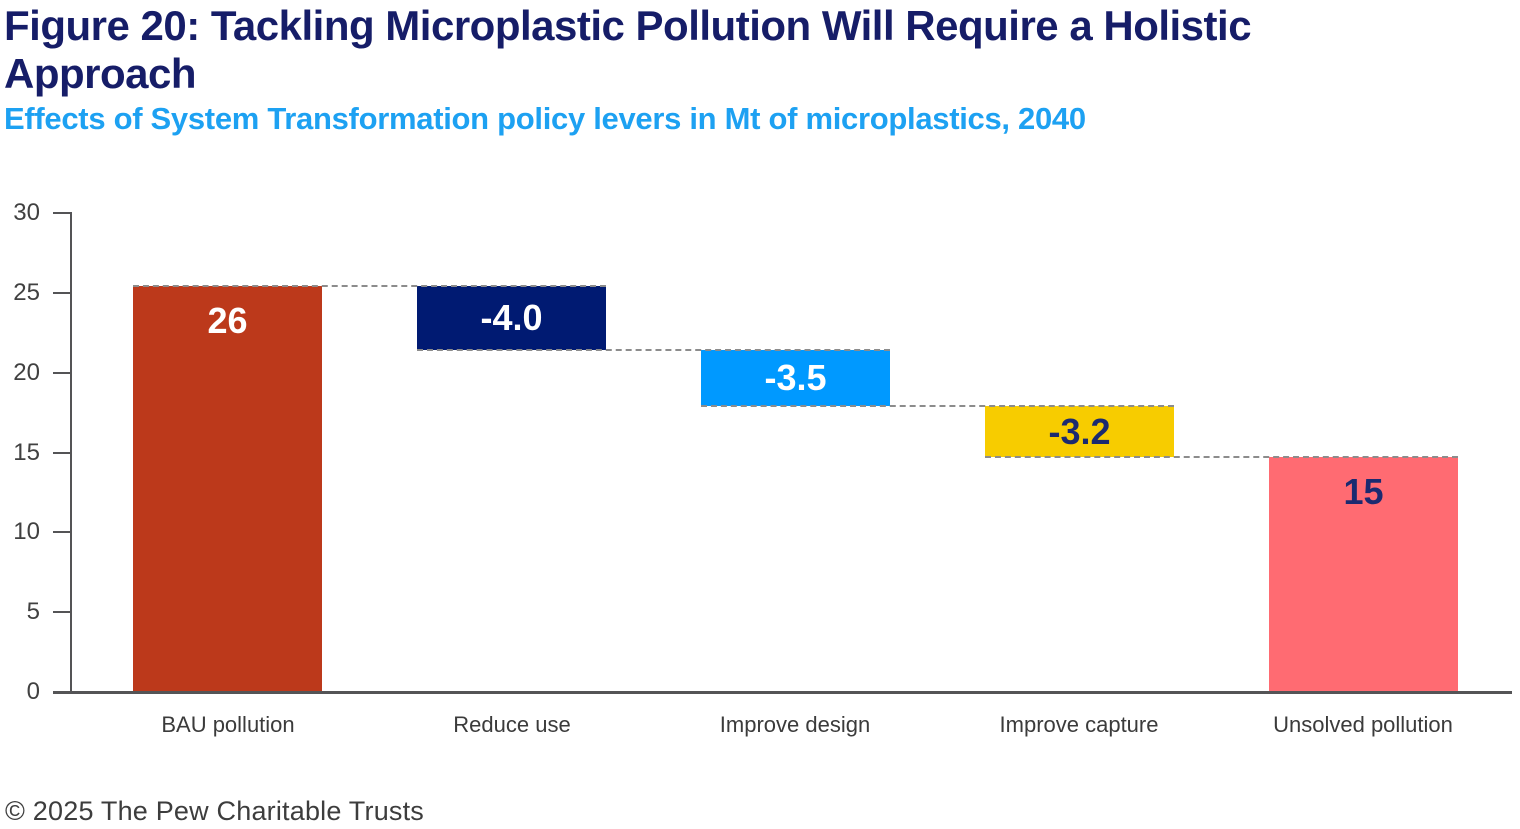 The image size is (1520, 829). I want to click on y-tick-label: 20, so click(26, 372).